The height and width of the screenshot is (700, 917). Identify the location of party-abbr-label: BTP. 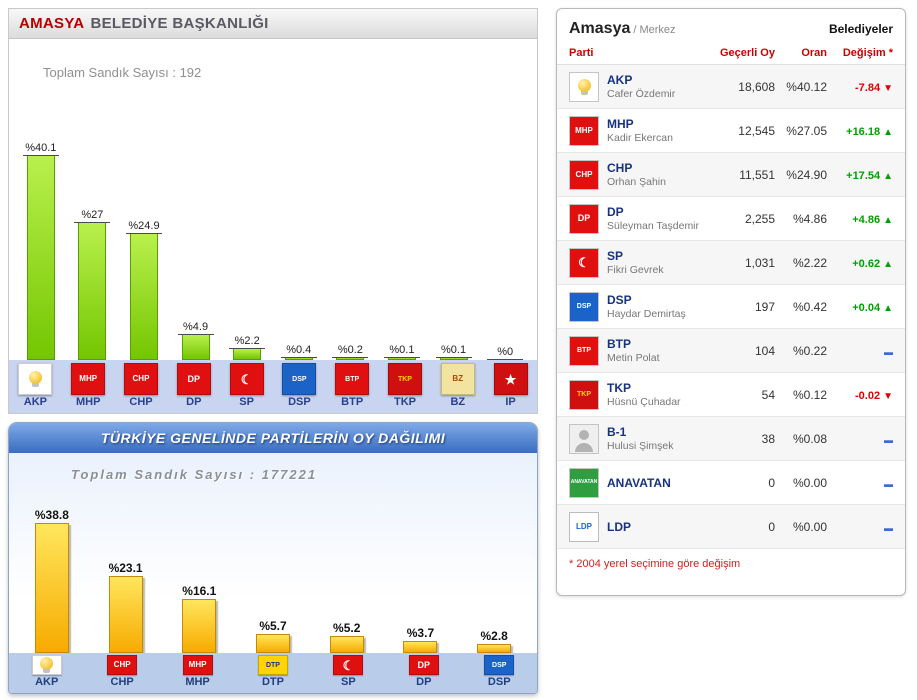
(352, 402).